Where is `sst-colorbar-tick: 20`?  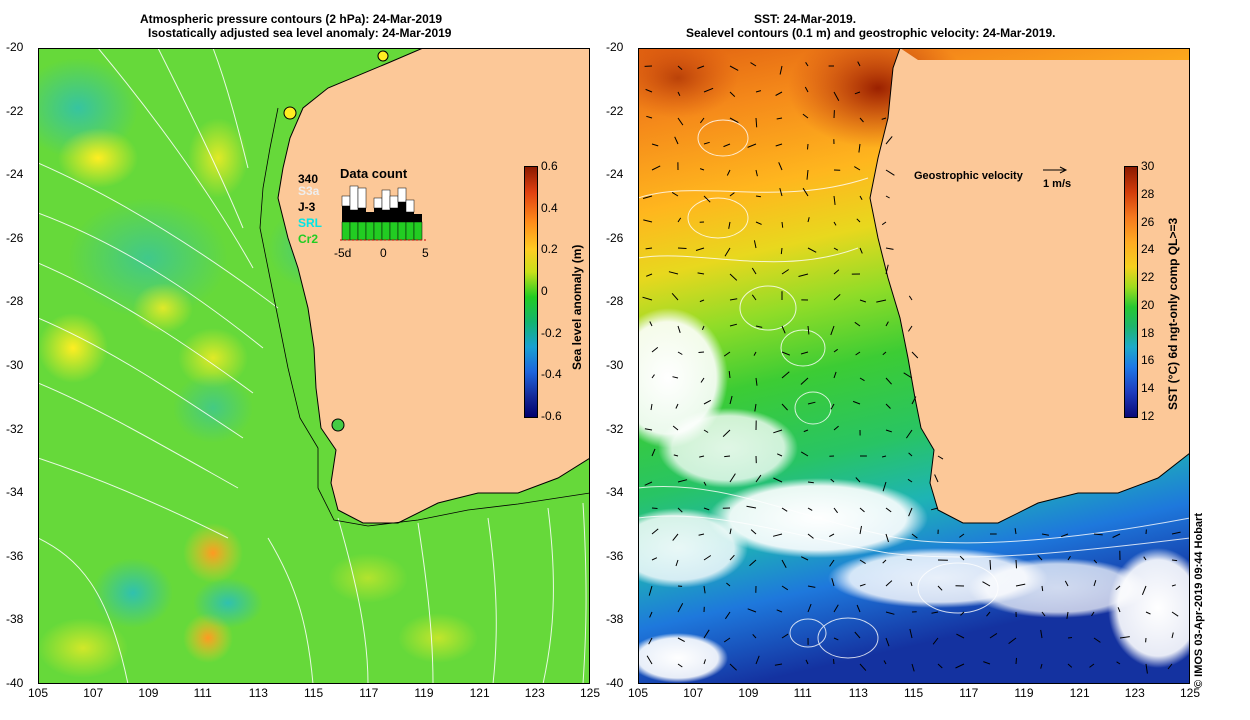 sst-colorbar-tick: 20 is located at coordinates (1148, 304).